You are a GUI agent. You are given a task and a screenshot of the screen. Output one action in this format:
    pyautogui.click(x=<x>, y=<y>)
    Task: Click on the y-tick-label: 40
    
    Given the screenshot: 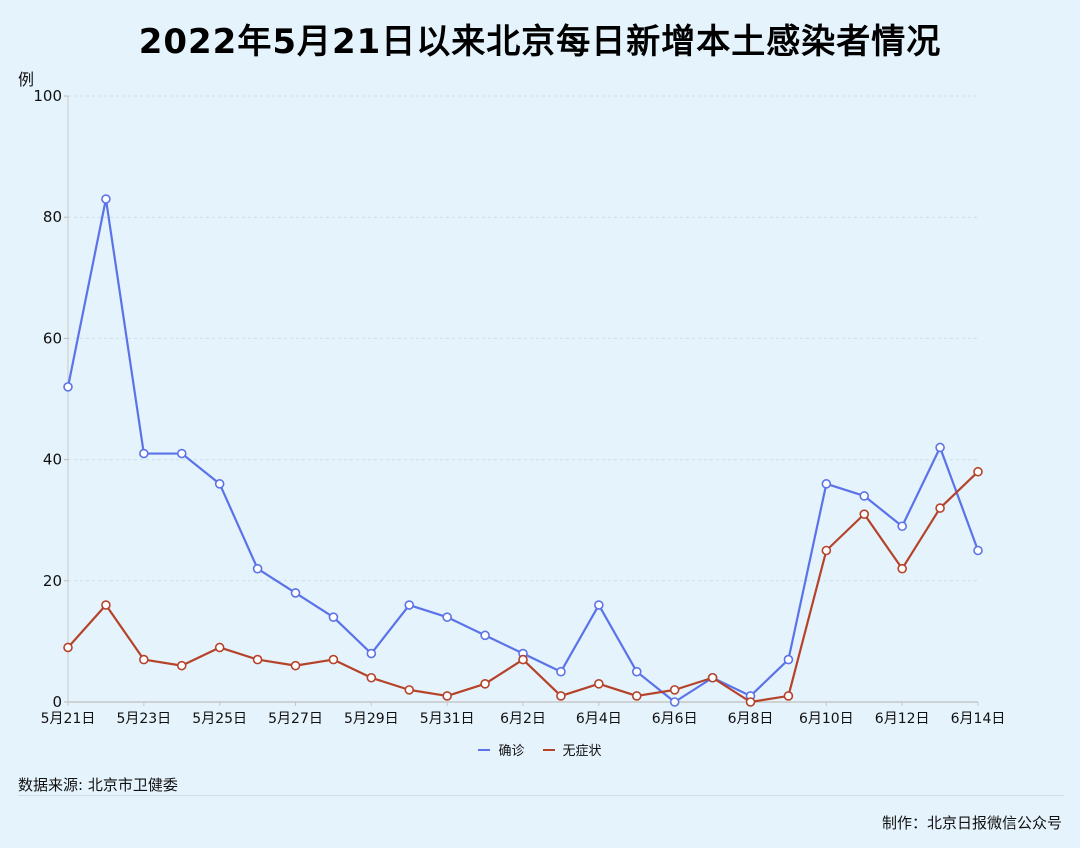 What is the action you would take?
    pyautogui.click(x=52, y=460)
    